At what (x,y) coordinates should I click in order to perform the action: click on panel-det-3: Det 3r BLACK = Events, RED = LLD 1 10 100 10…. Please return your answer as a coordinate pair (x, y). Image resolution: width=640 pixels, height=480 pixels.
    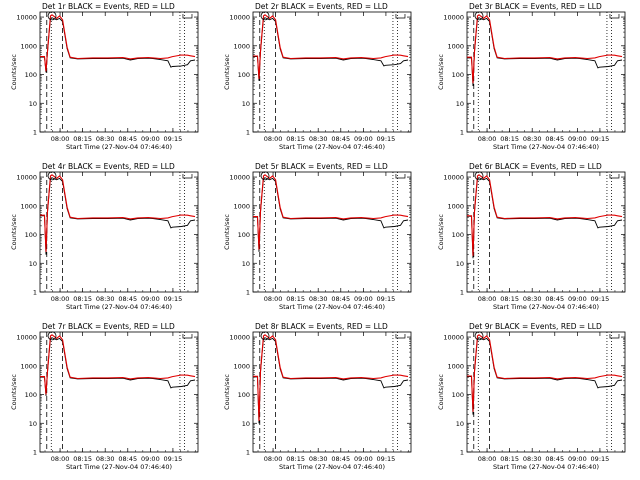
    Looking at the image, I should click on (531, 76).